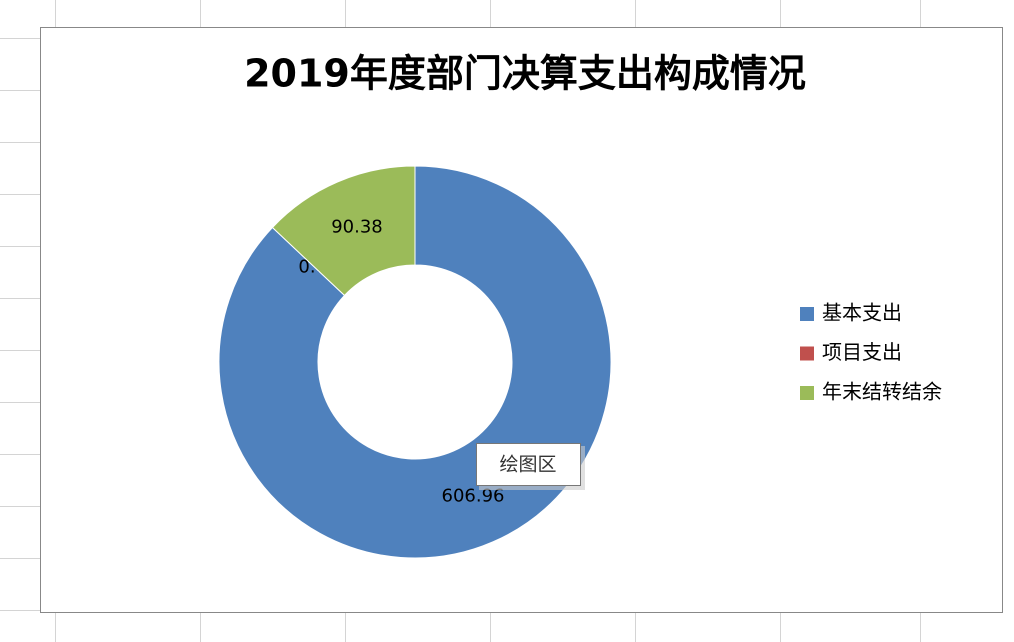  I want to click on donut-slice, so click(343, 231).